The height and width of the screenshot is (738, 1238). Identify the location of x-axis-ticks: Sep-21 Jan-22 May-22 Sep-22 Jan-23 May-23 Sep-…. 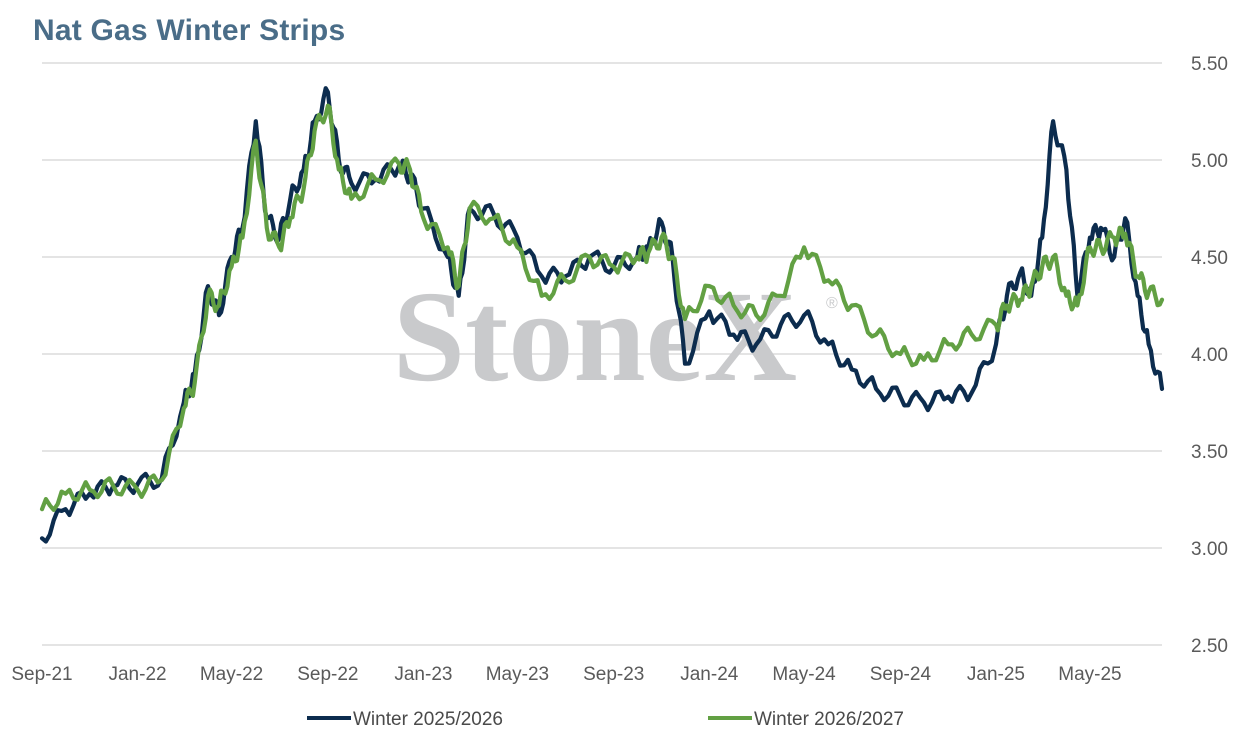
(566, 674).